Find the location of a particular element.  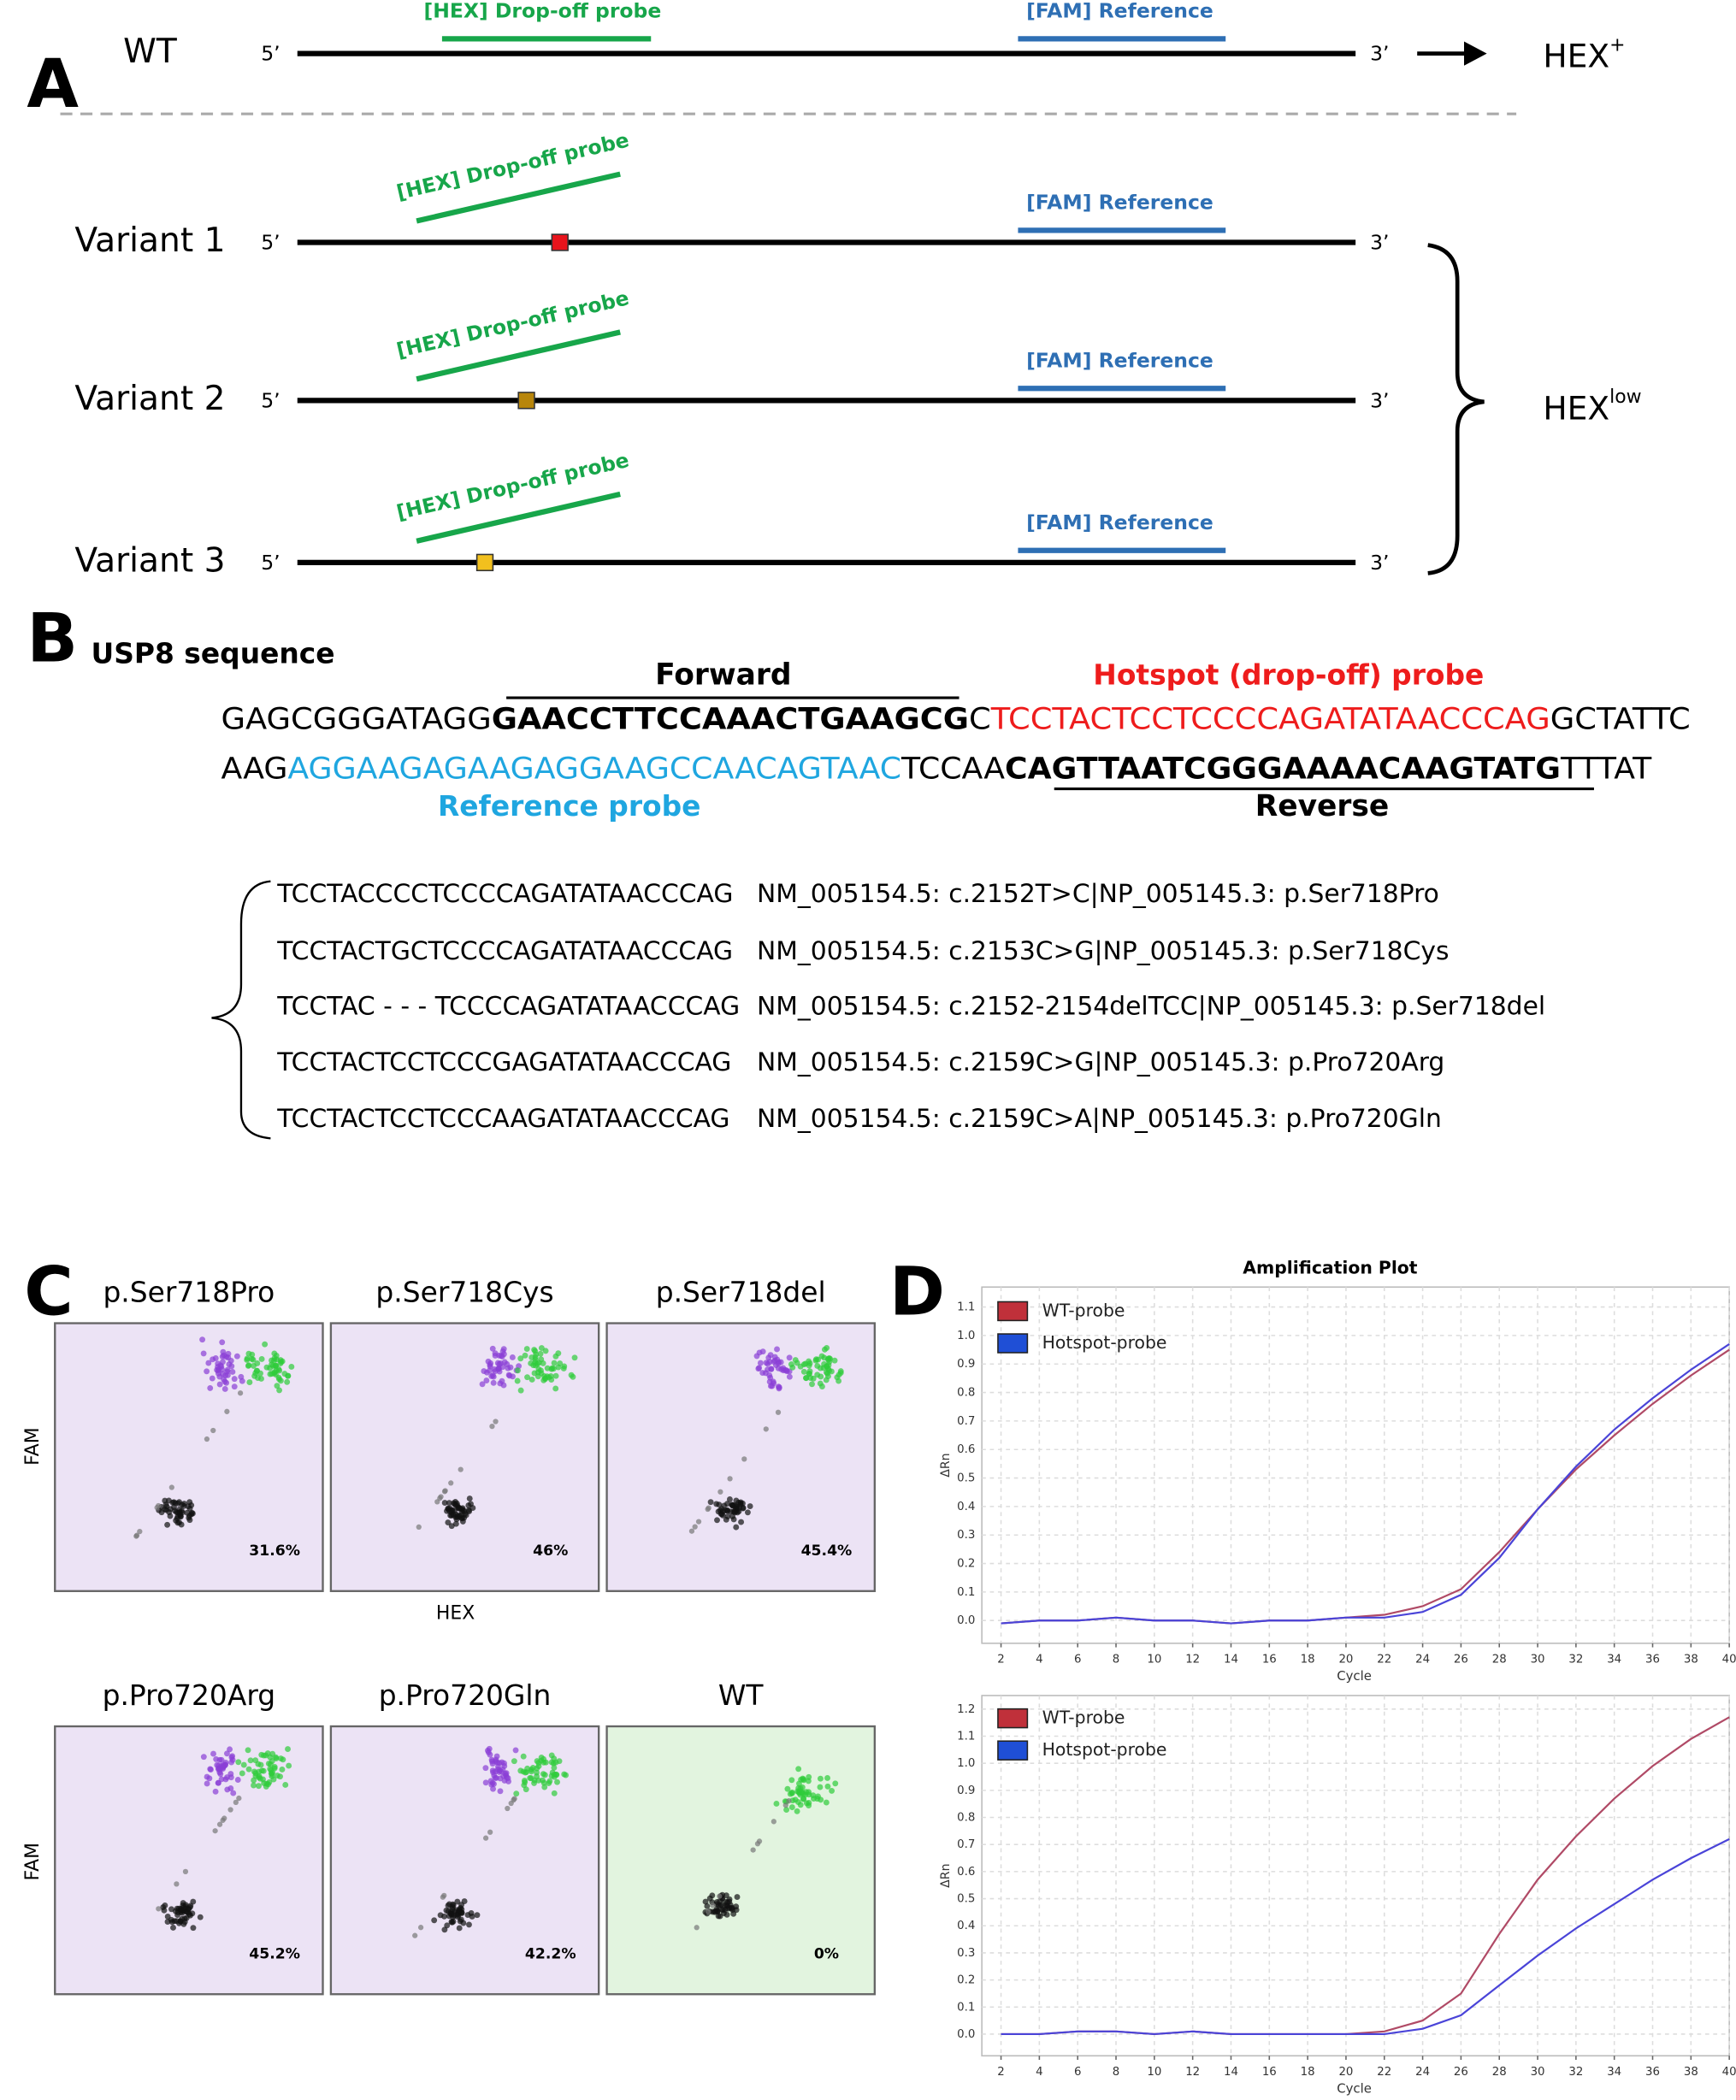

x-tick-label: 16 is located at coordinates (1270, 1660).